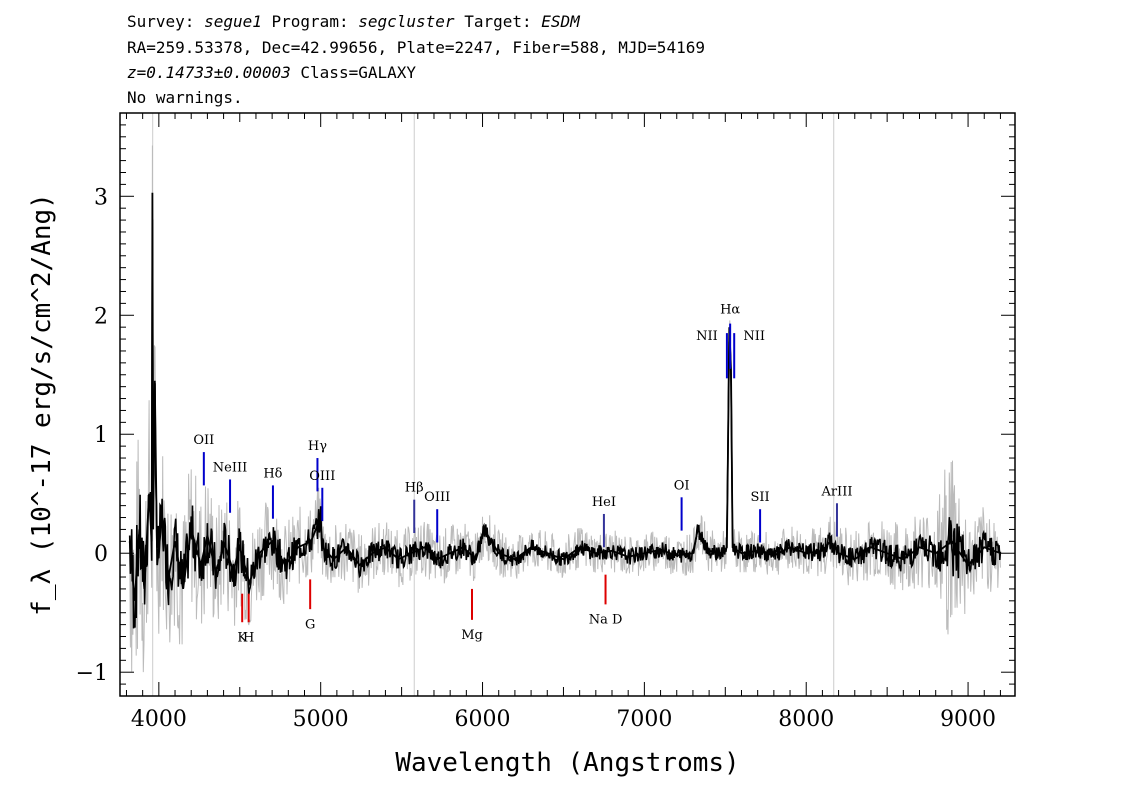  What do you see at coordinates (644, 719) in the screenshot?
I see `x-tick-label: 7000` at bounding box center [644, 719].